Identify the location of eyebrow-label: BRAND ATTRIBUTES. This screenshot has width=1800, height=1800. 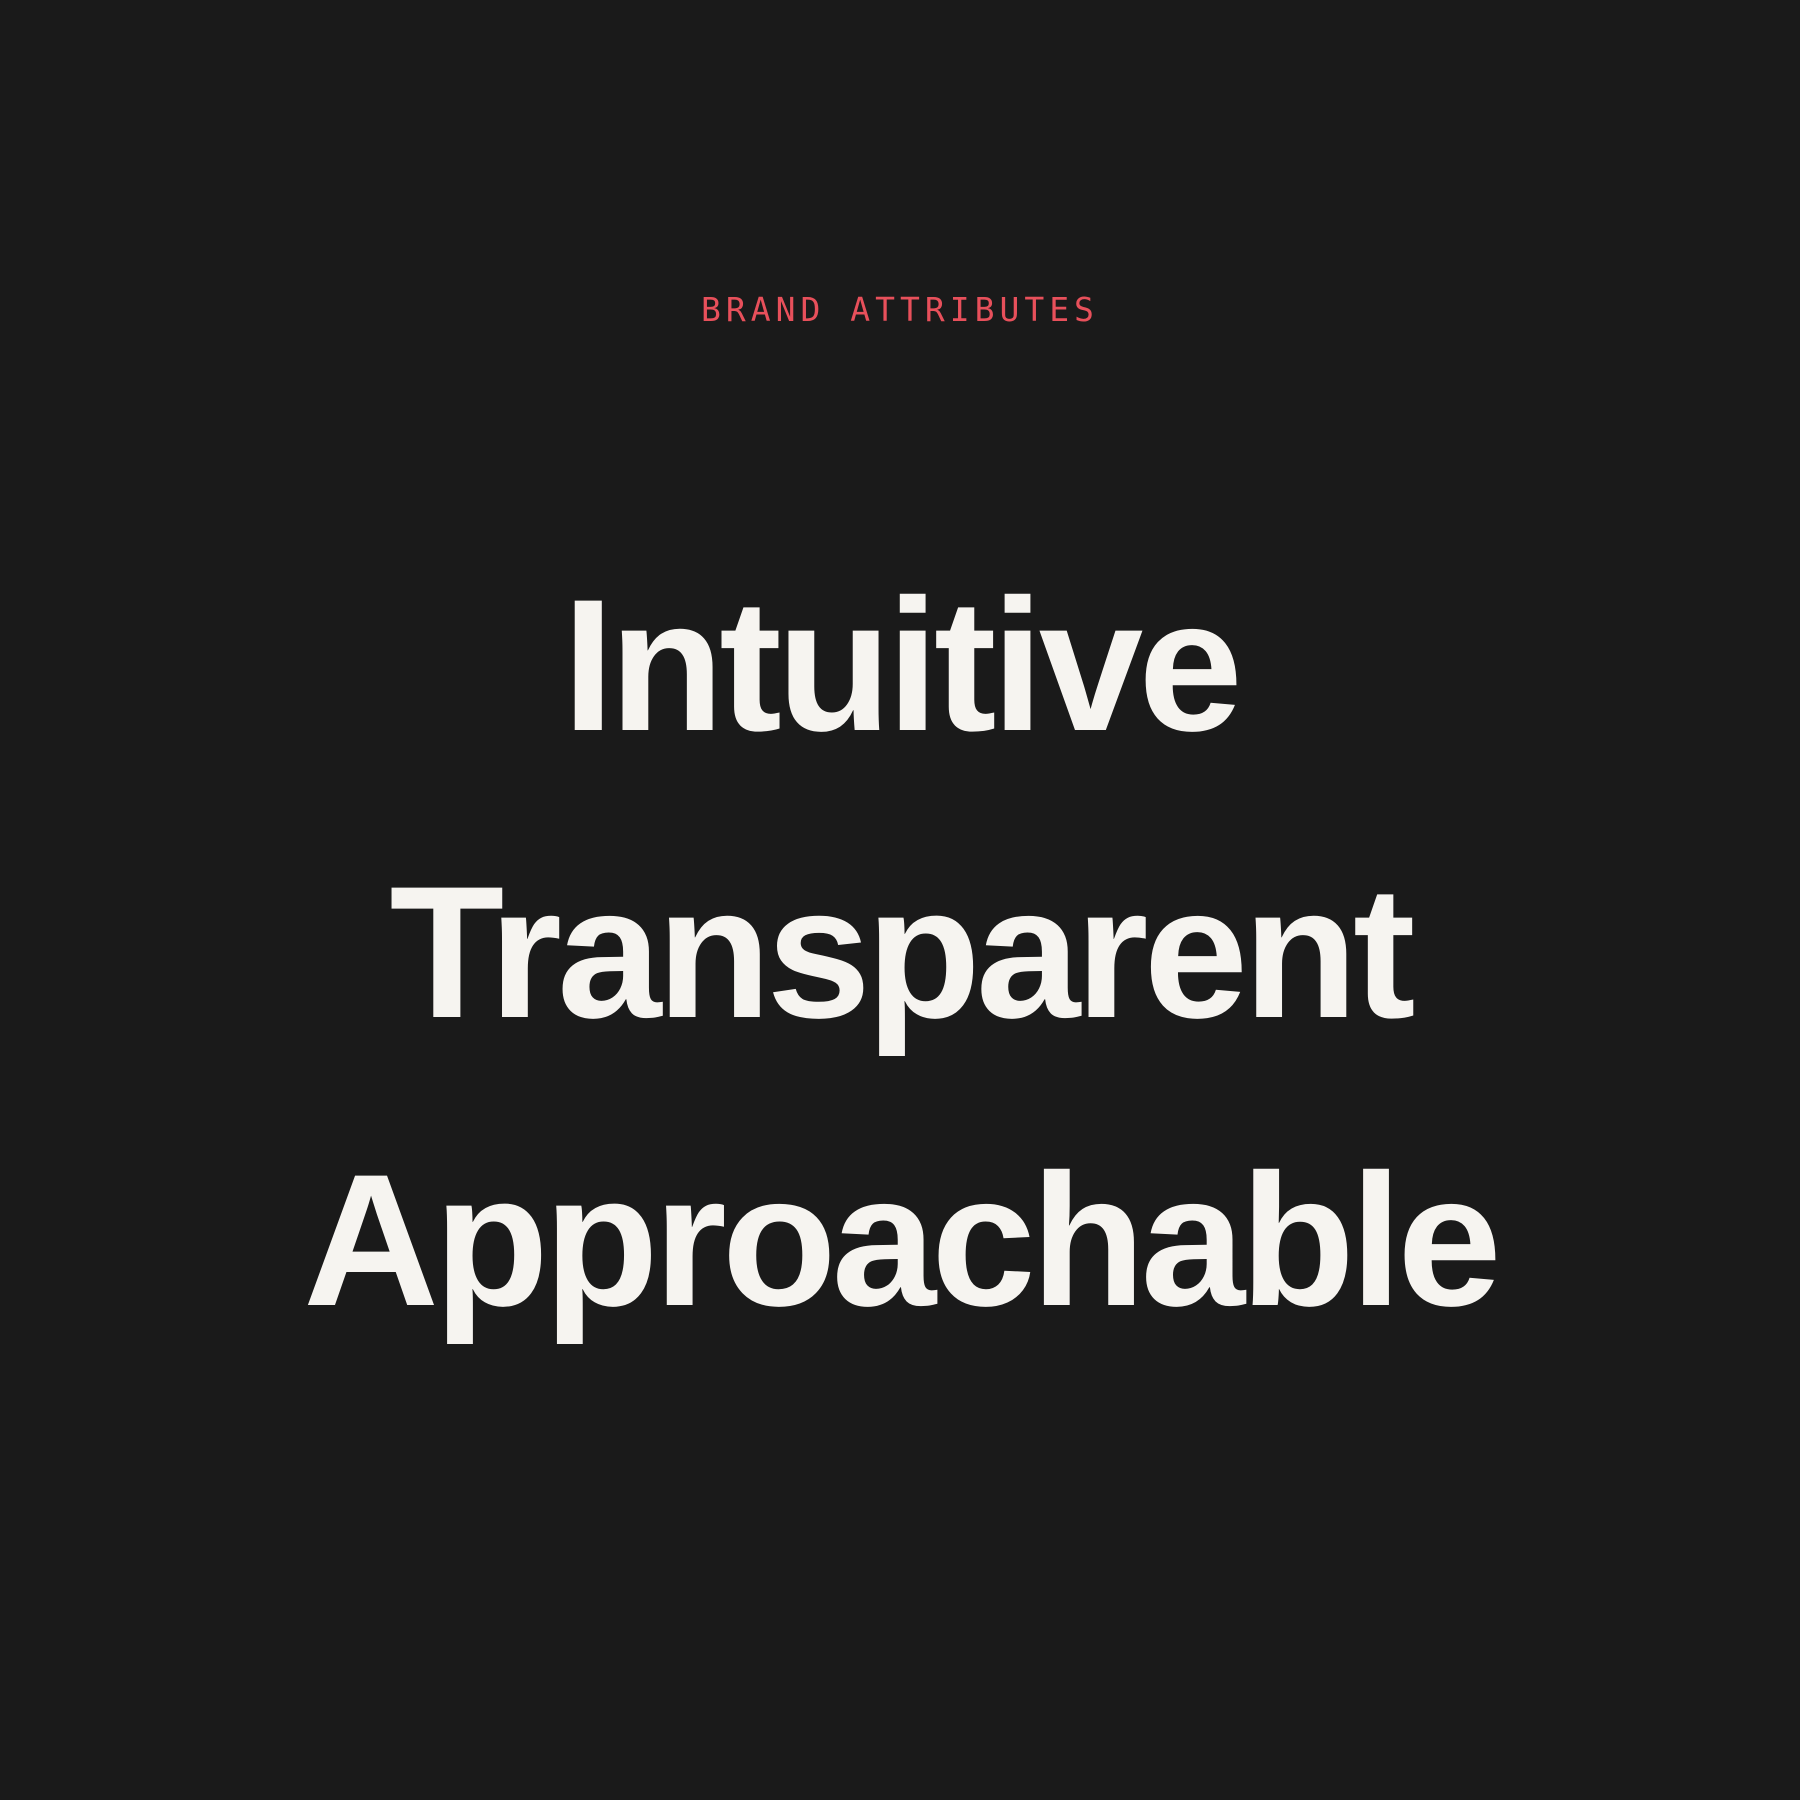
(900, 309).